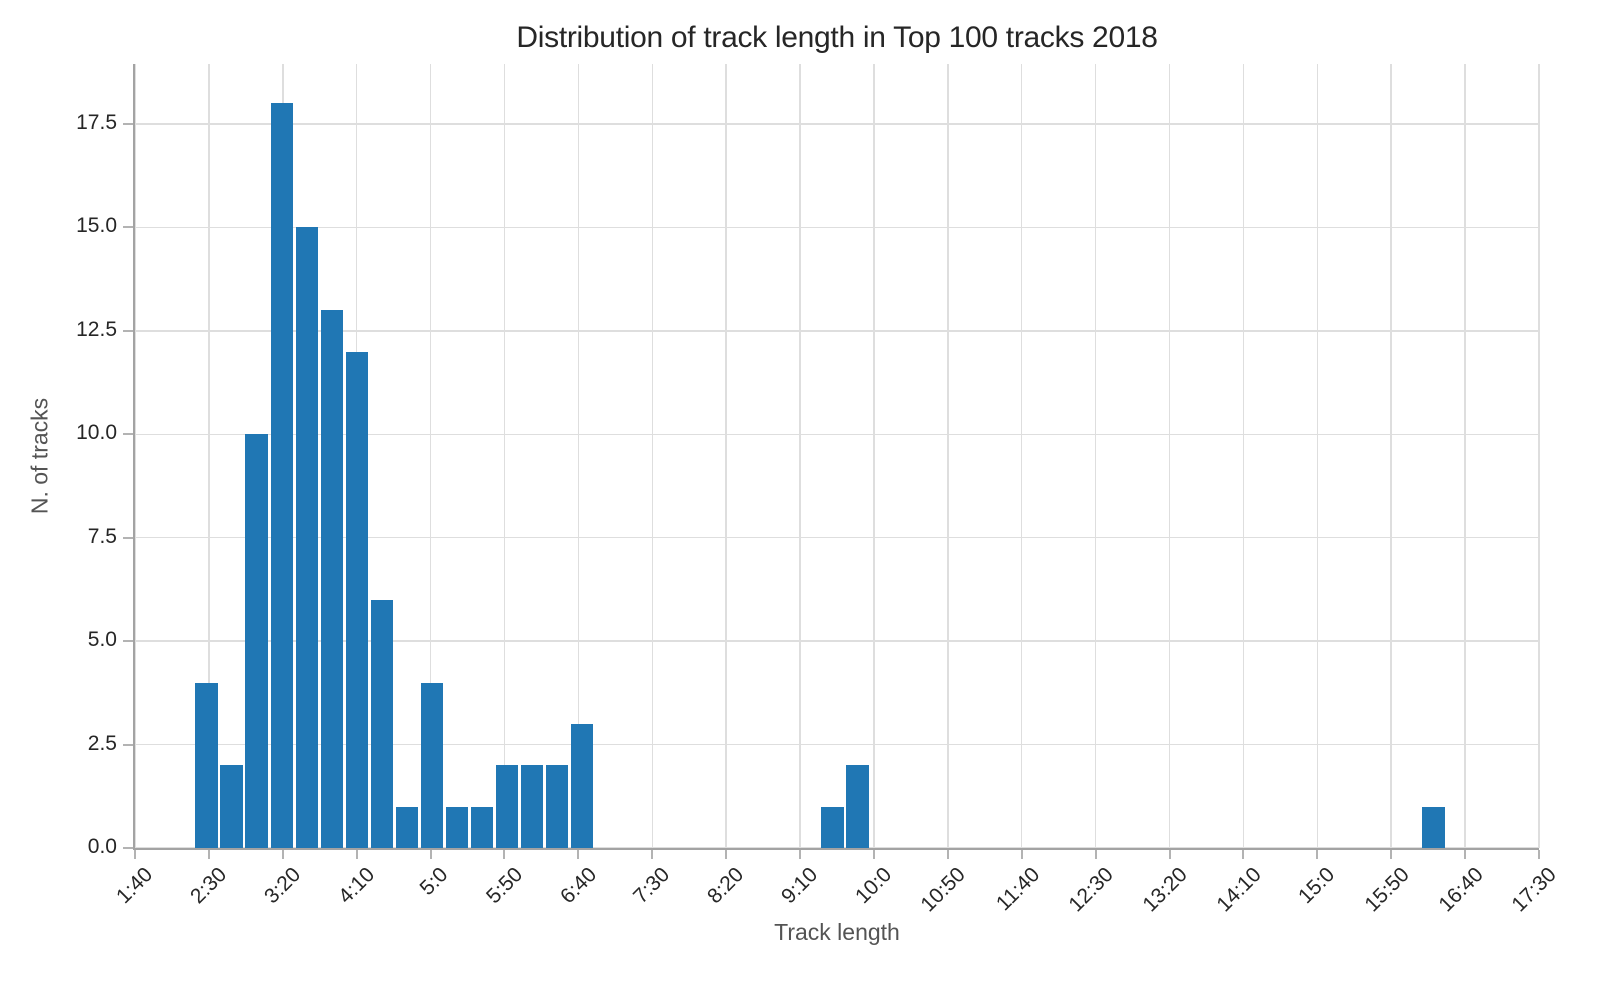 The height and width of the screenshot is (1000, 1600). What do you see at coordinates (96, 122) in the screenshot?
I see `y-tick-label: 17.5` at bounding box center [96, 122].